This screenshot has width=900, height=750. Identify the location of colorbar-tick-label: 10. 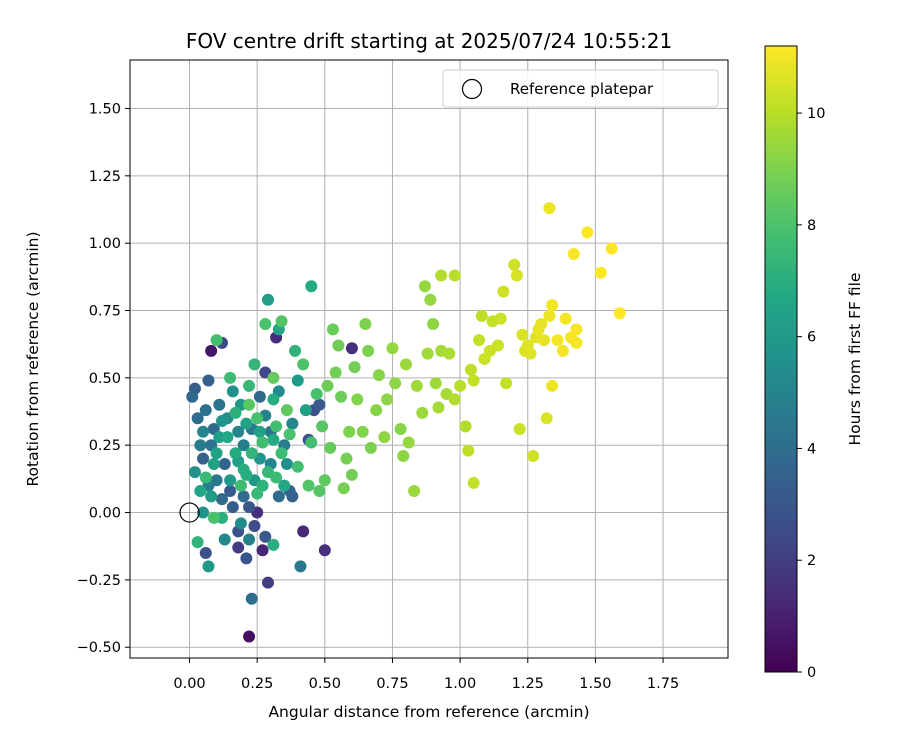
(816, 114).